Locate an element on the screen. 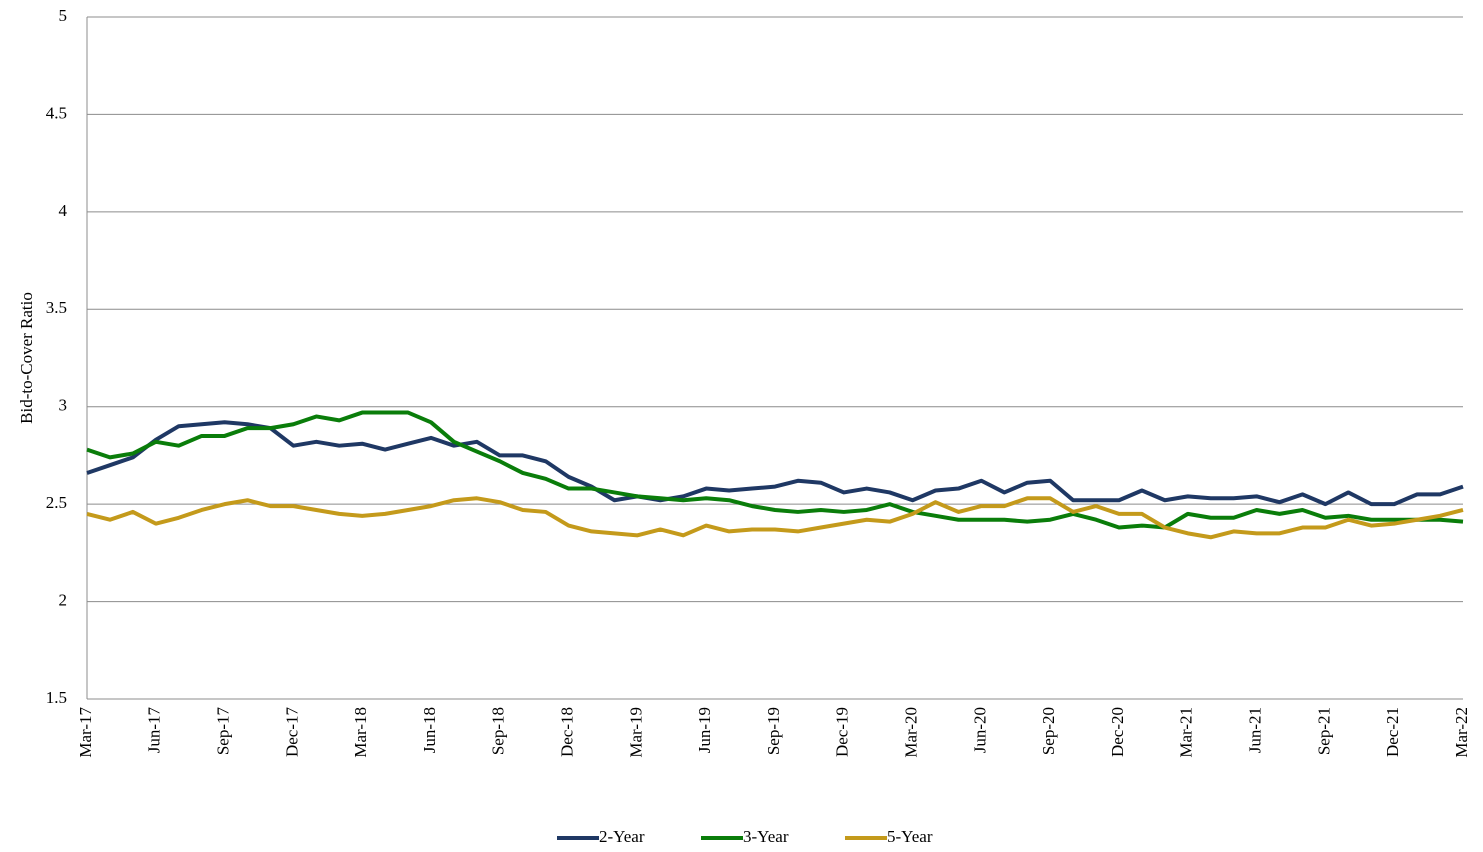 The image size is (1483, 852). x-tick-label: Dec-17 is located at coordinates (291, 732).